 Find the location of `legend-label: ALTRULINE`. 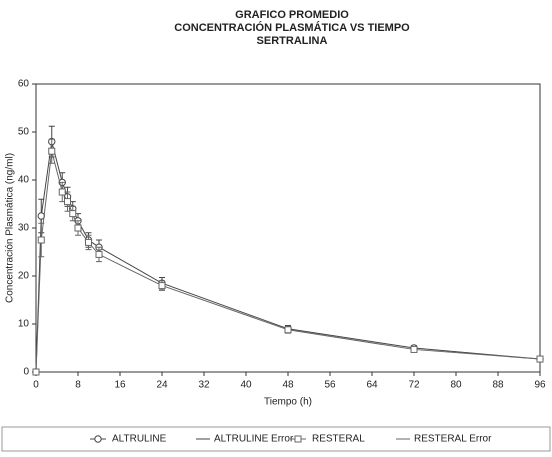

legend-label: ALTRULINE is located at coordinates (139, 439).